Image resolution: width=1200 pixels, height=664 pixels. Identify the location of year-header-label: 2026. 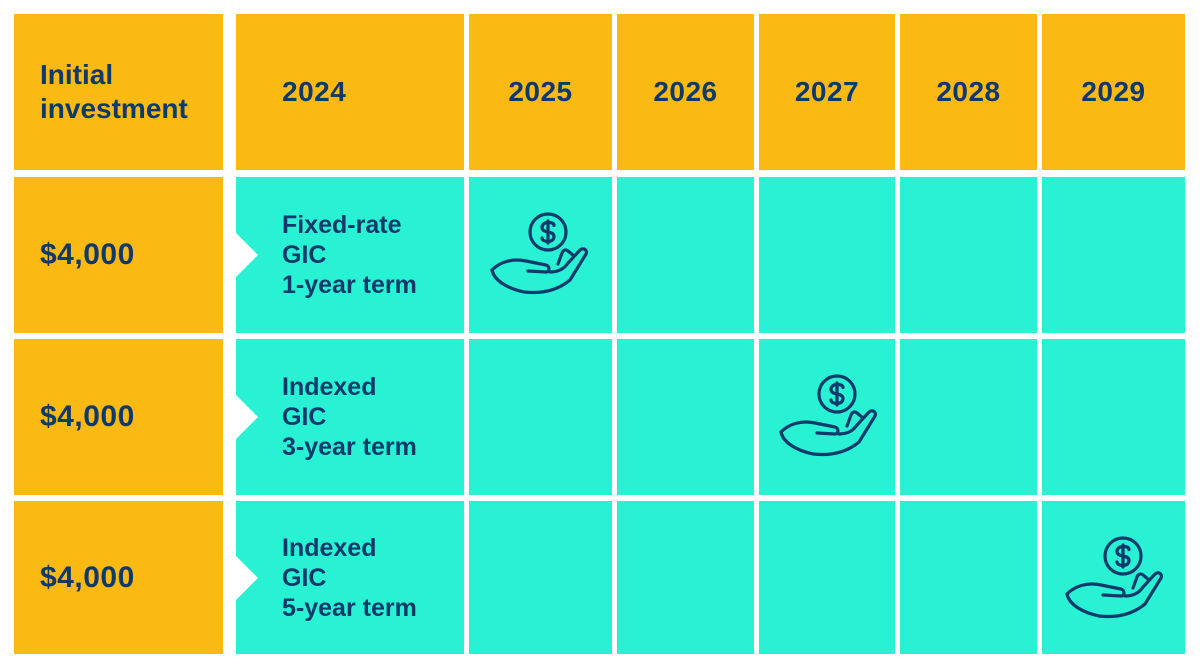
(685, 91).